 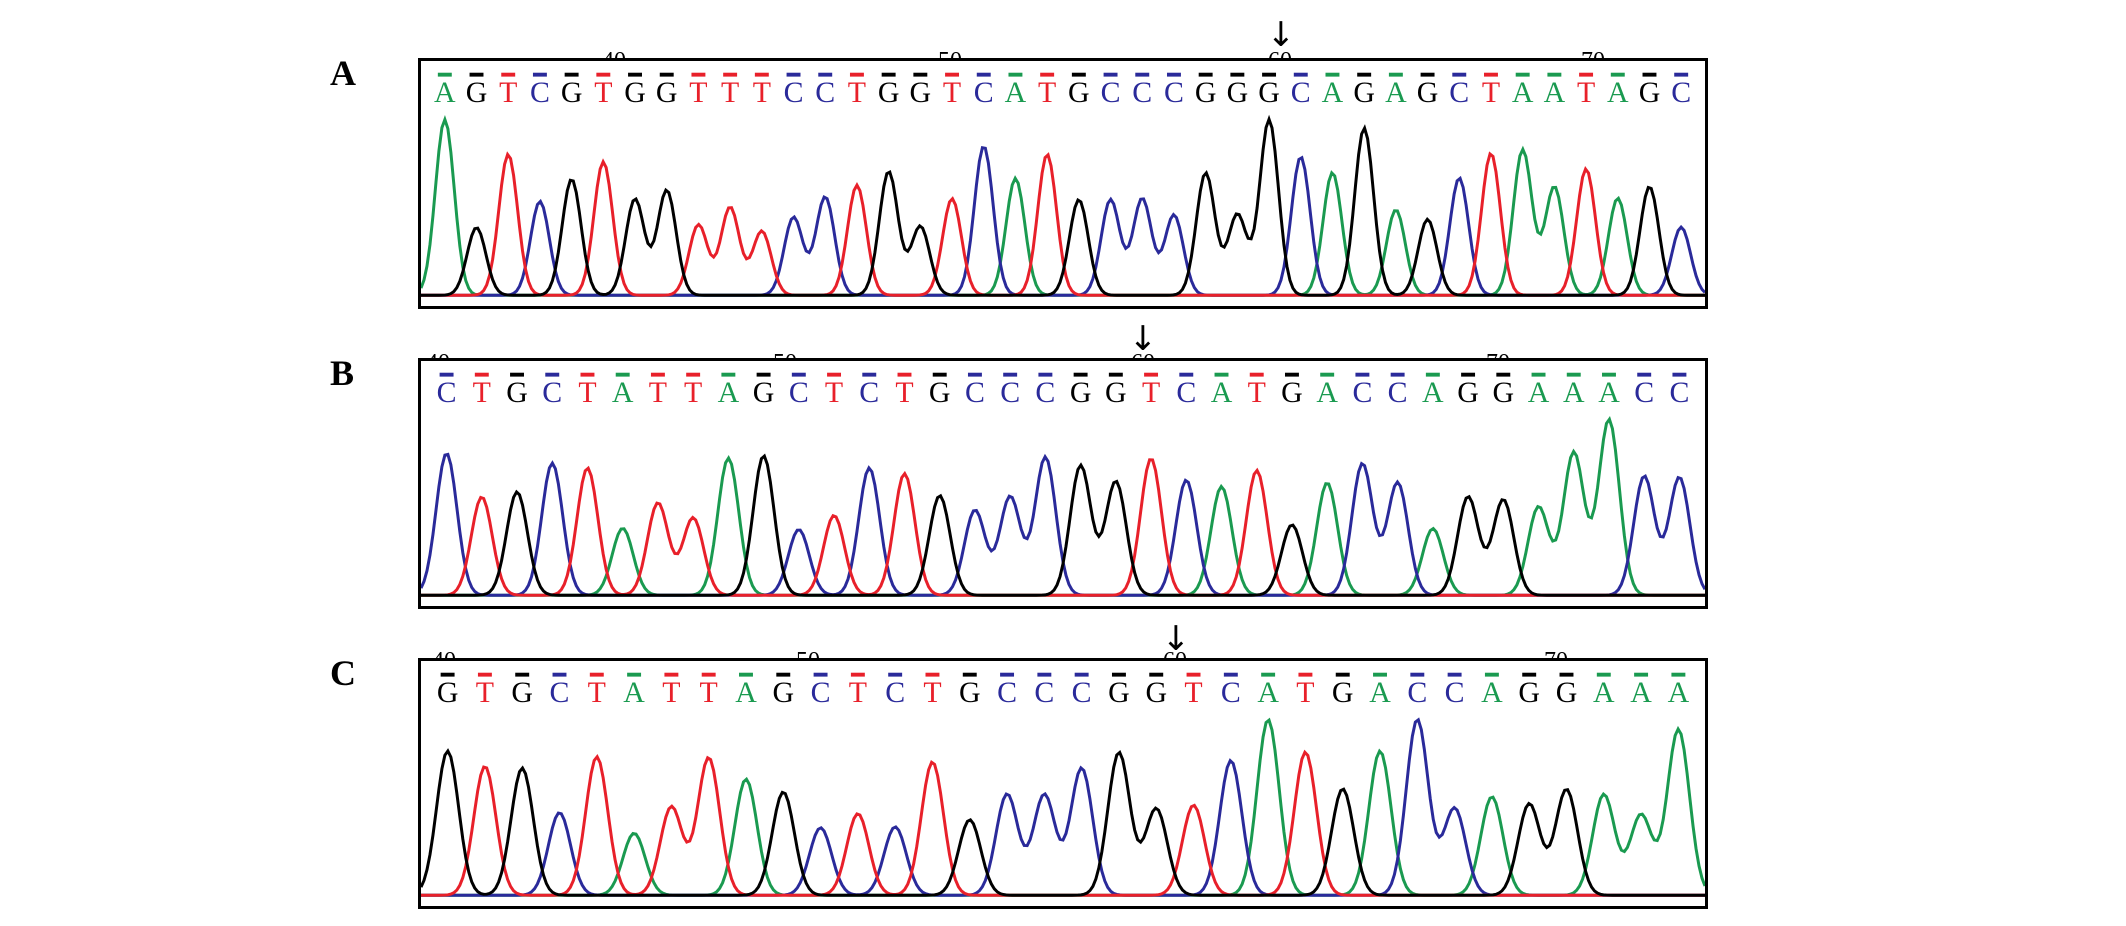 What do you see at coordinates (1143, 339) in the screenshot?
I see `arrow-icon-b: ↓` at bounding box center [1143, 339].